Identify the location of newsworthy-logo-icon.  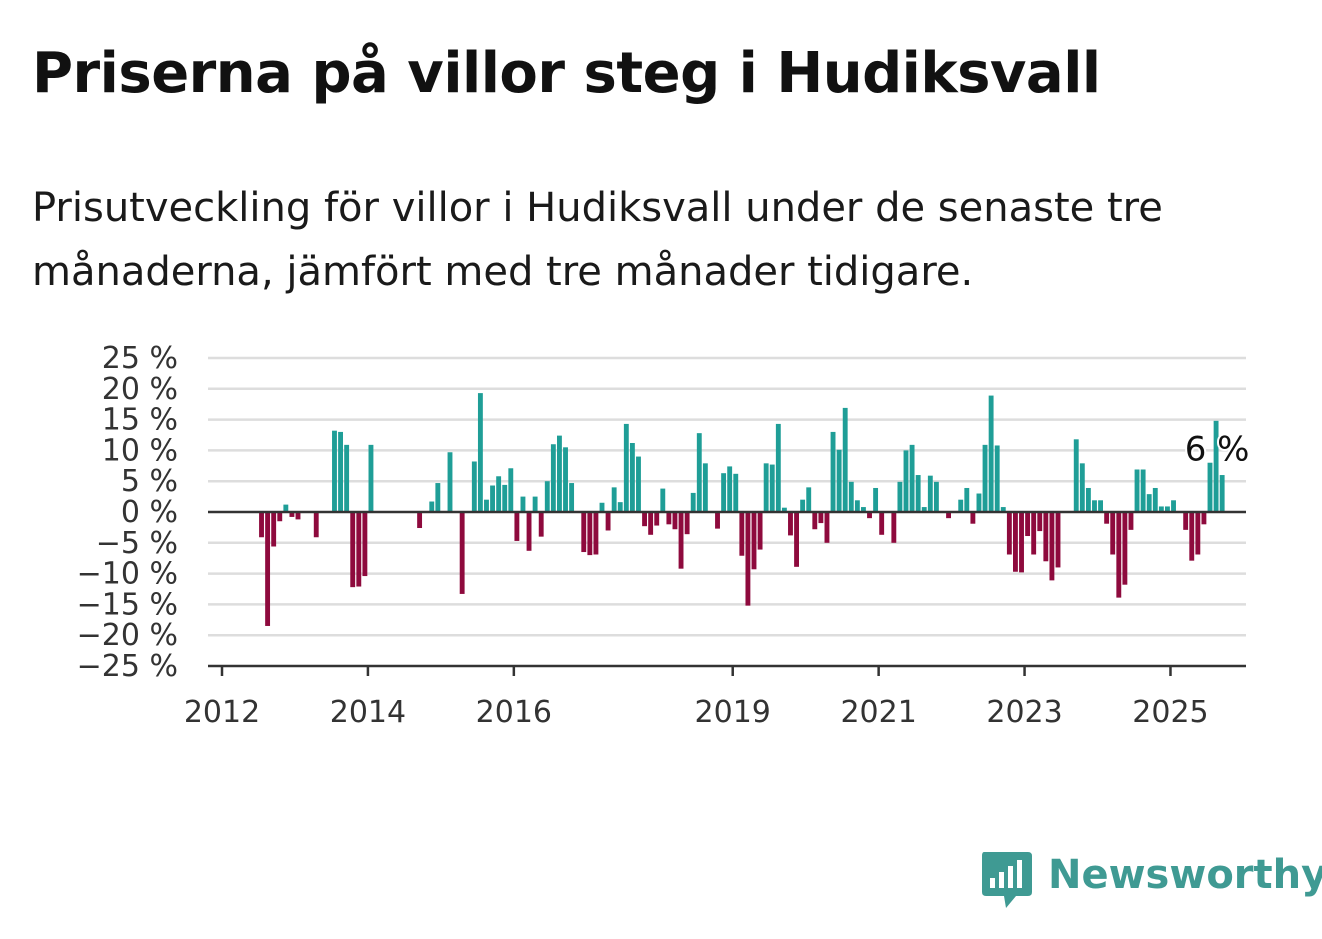
(1007, 880).